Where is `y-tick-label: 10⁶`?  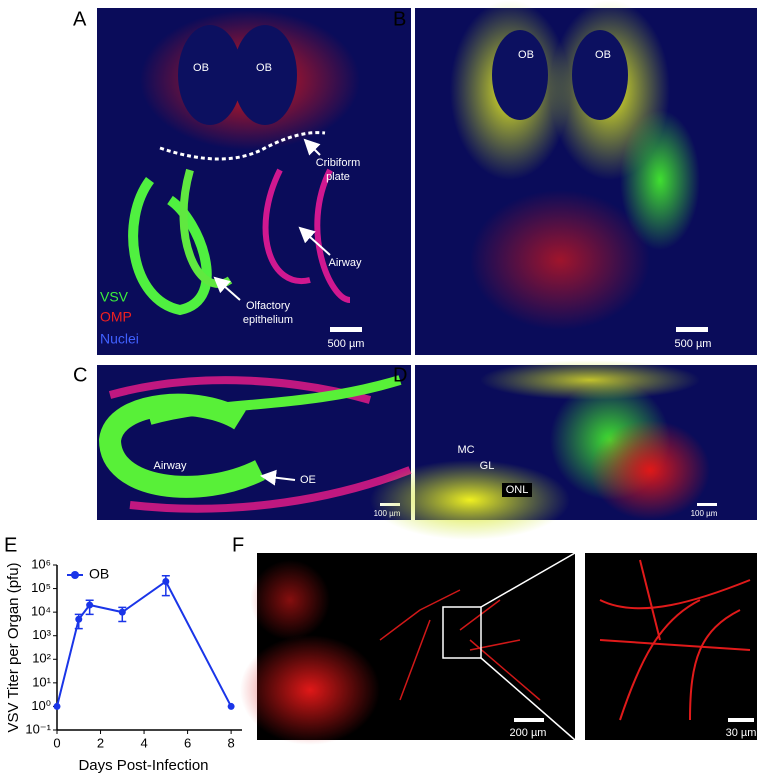
y-tick-label: 10⁶ is located at coordinates (41, 563).